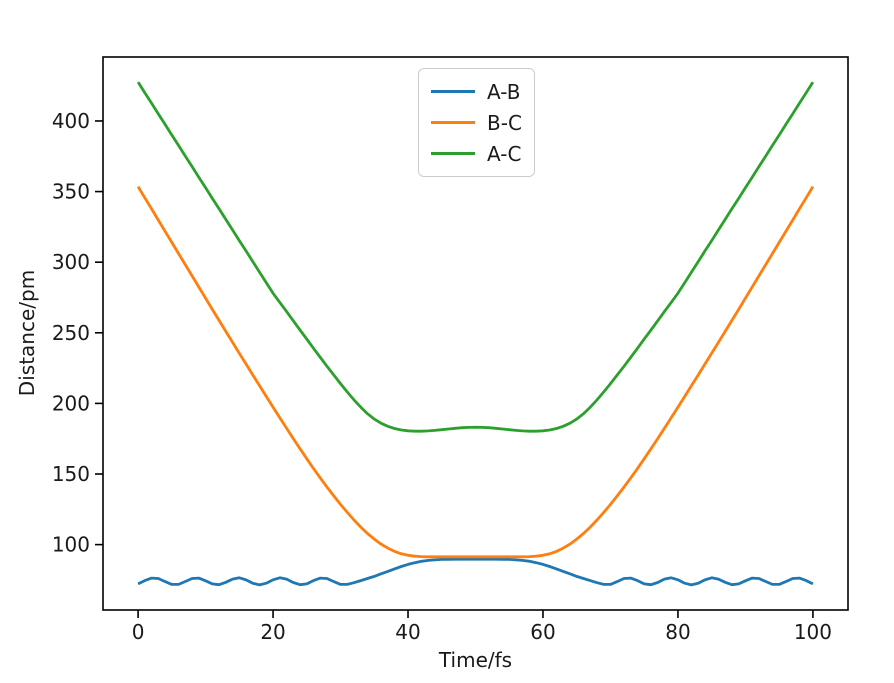 The width and height of the screenshot is (894, 683). I want to click on y-axis-label: Distance/pm, so click(27, 333).